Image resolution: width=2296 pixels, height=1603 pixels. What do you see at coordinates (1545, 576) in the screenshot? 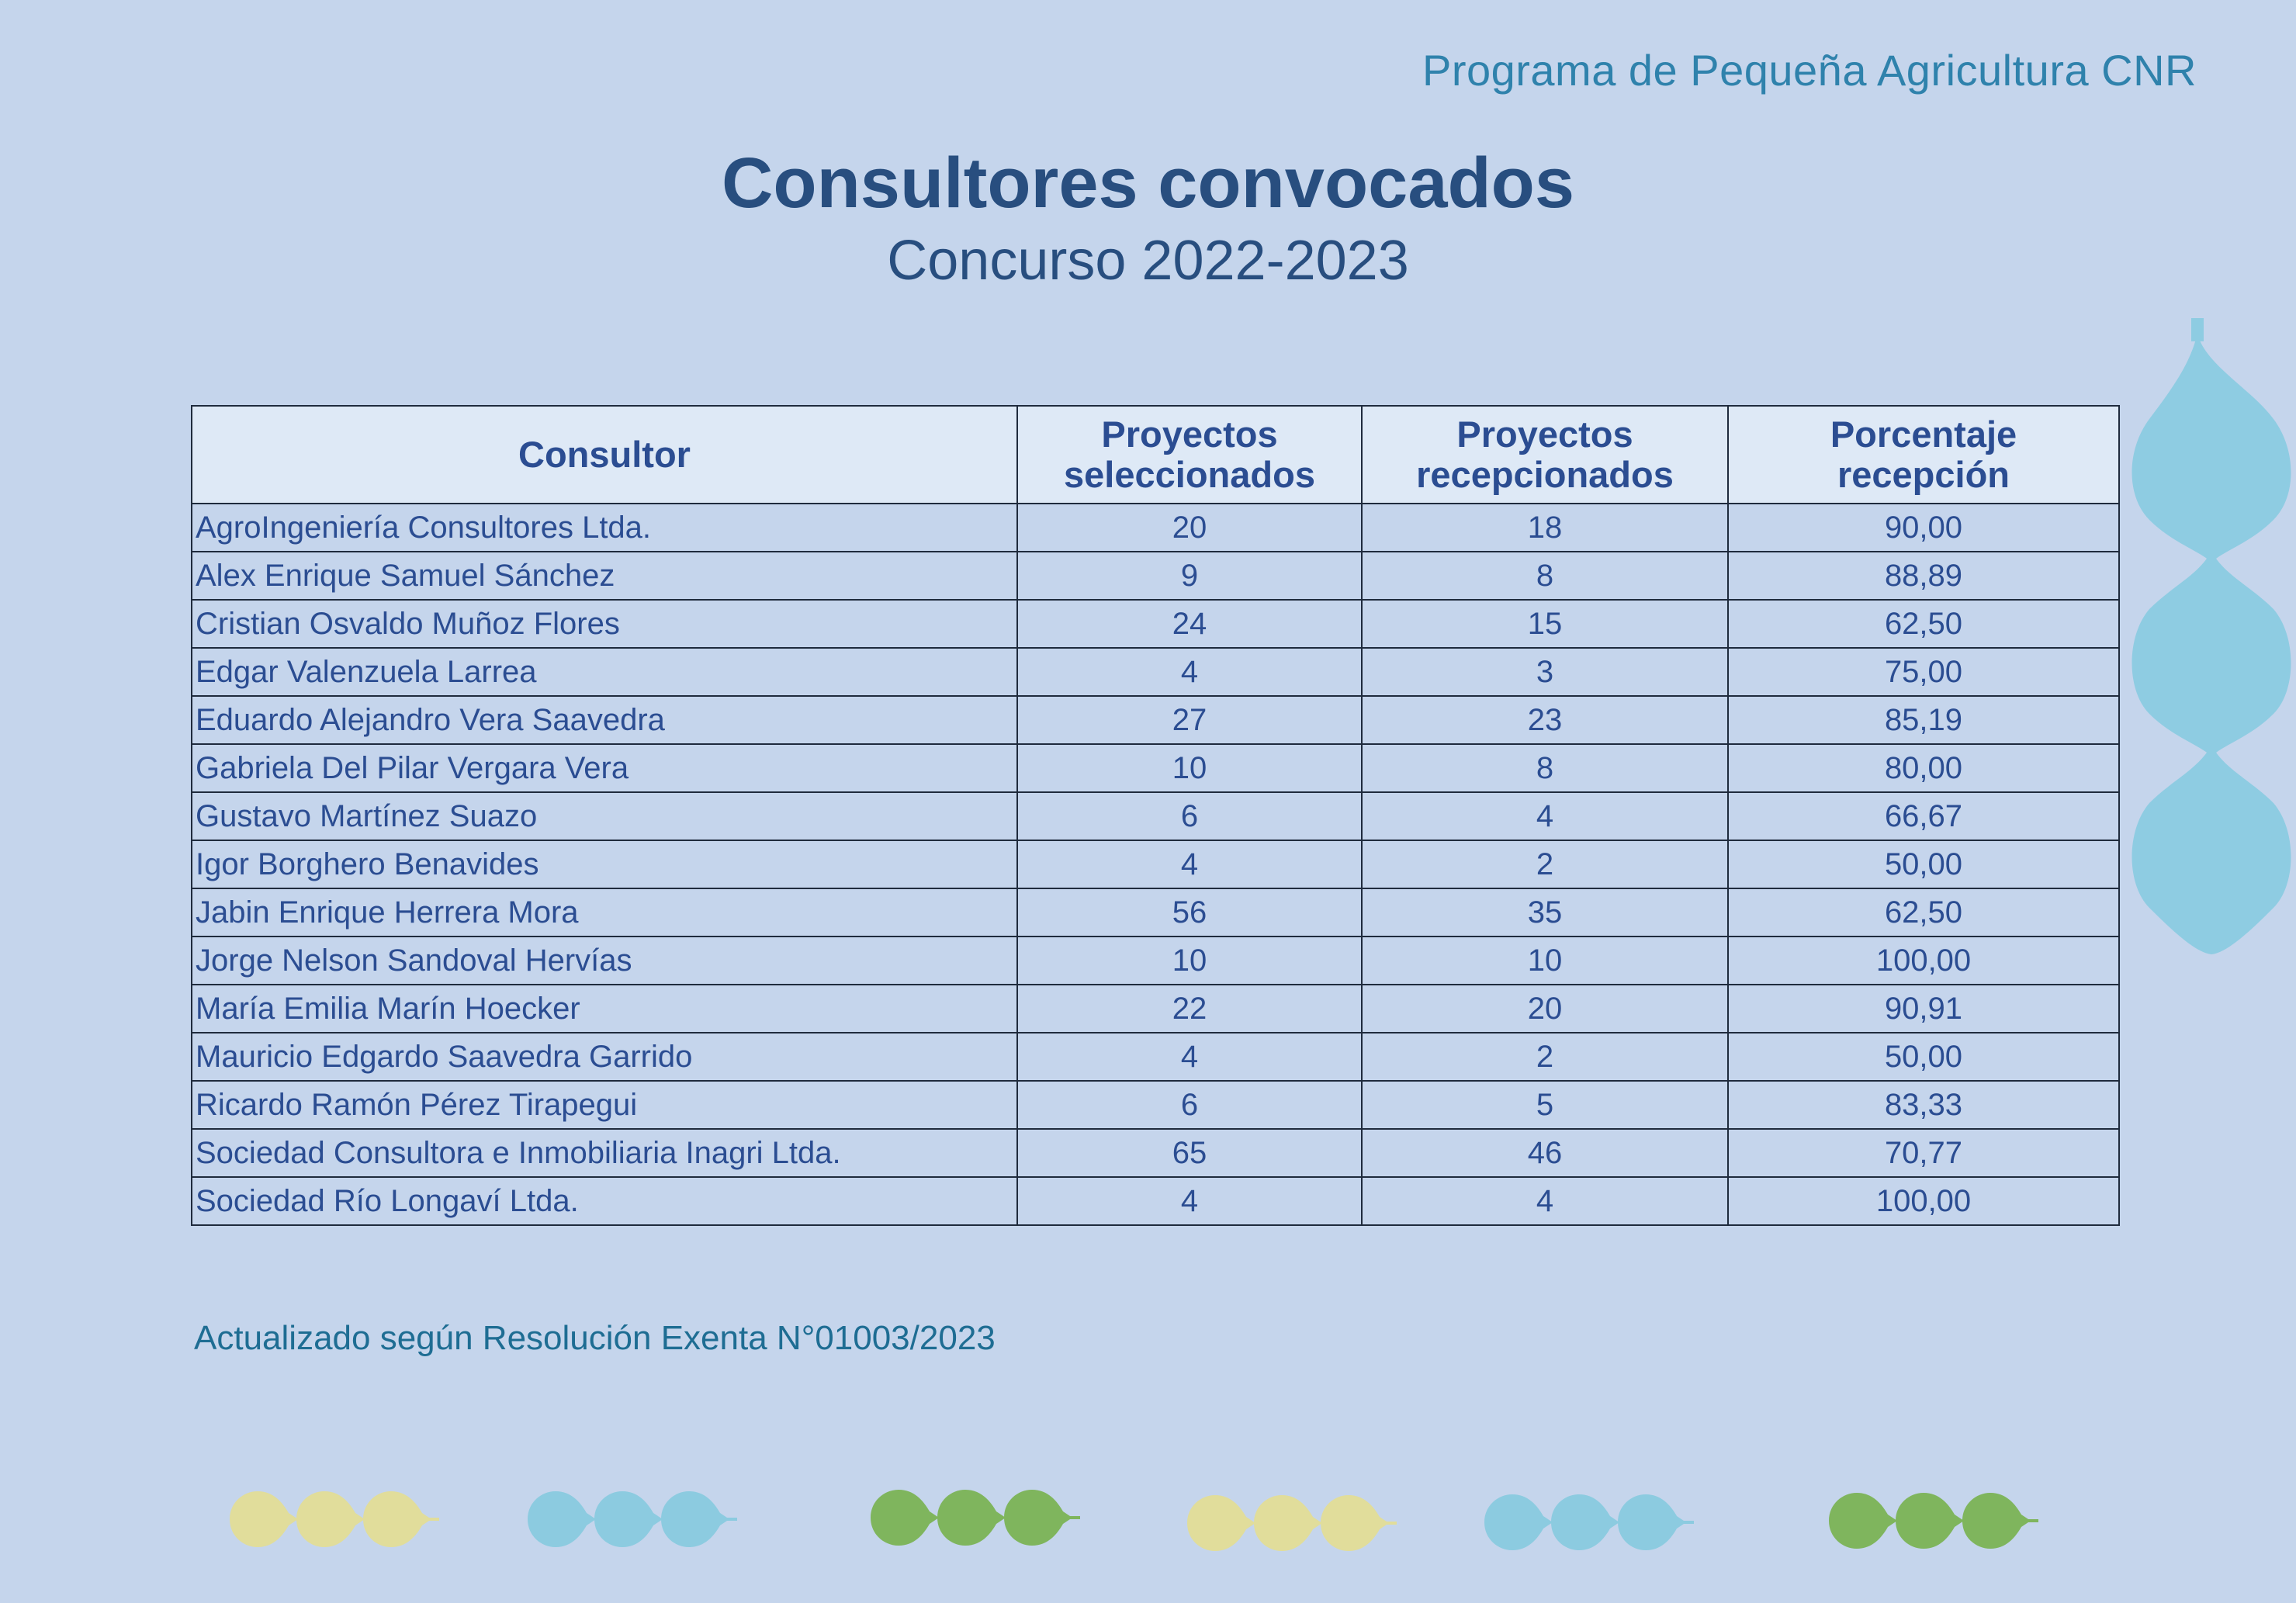
I see `received-projects-cell: 8` at bounding box center [1545, 576].